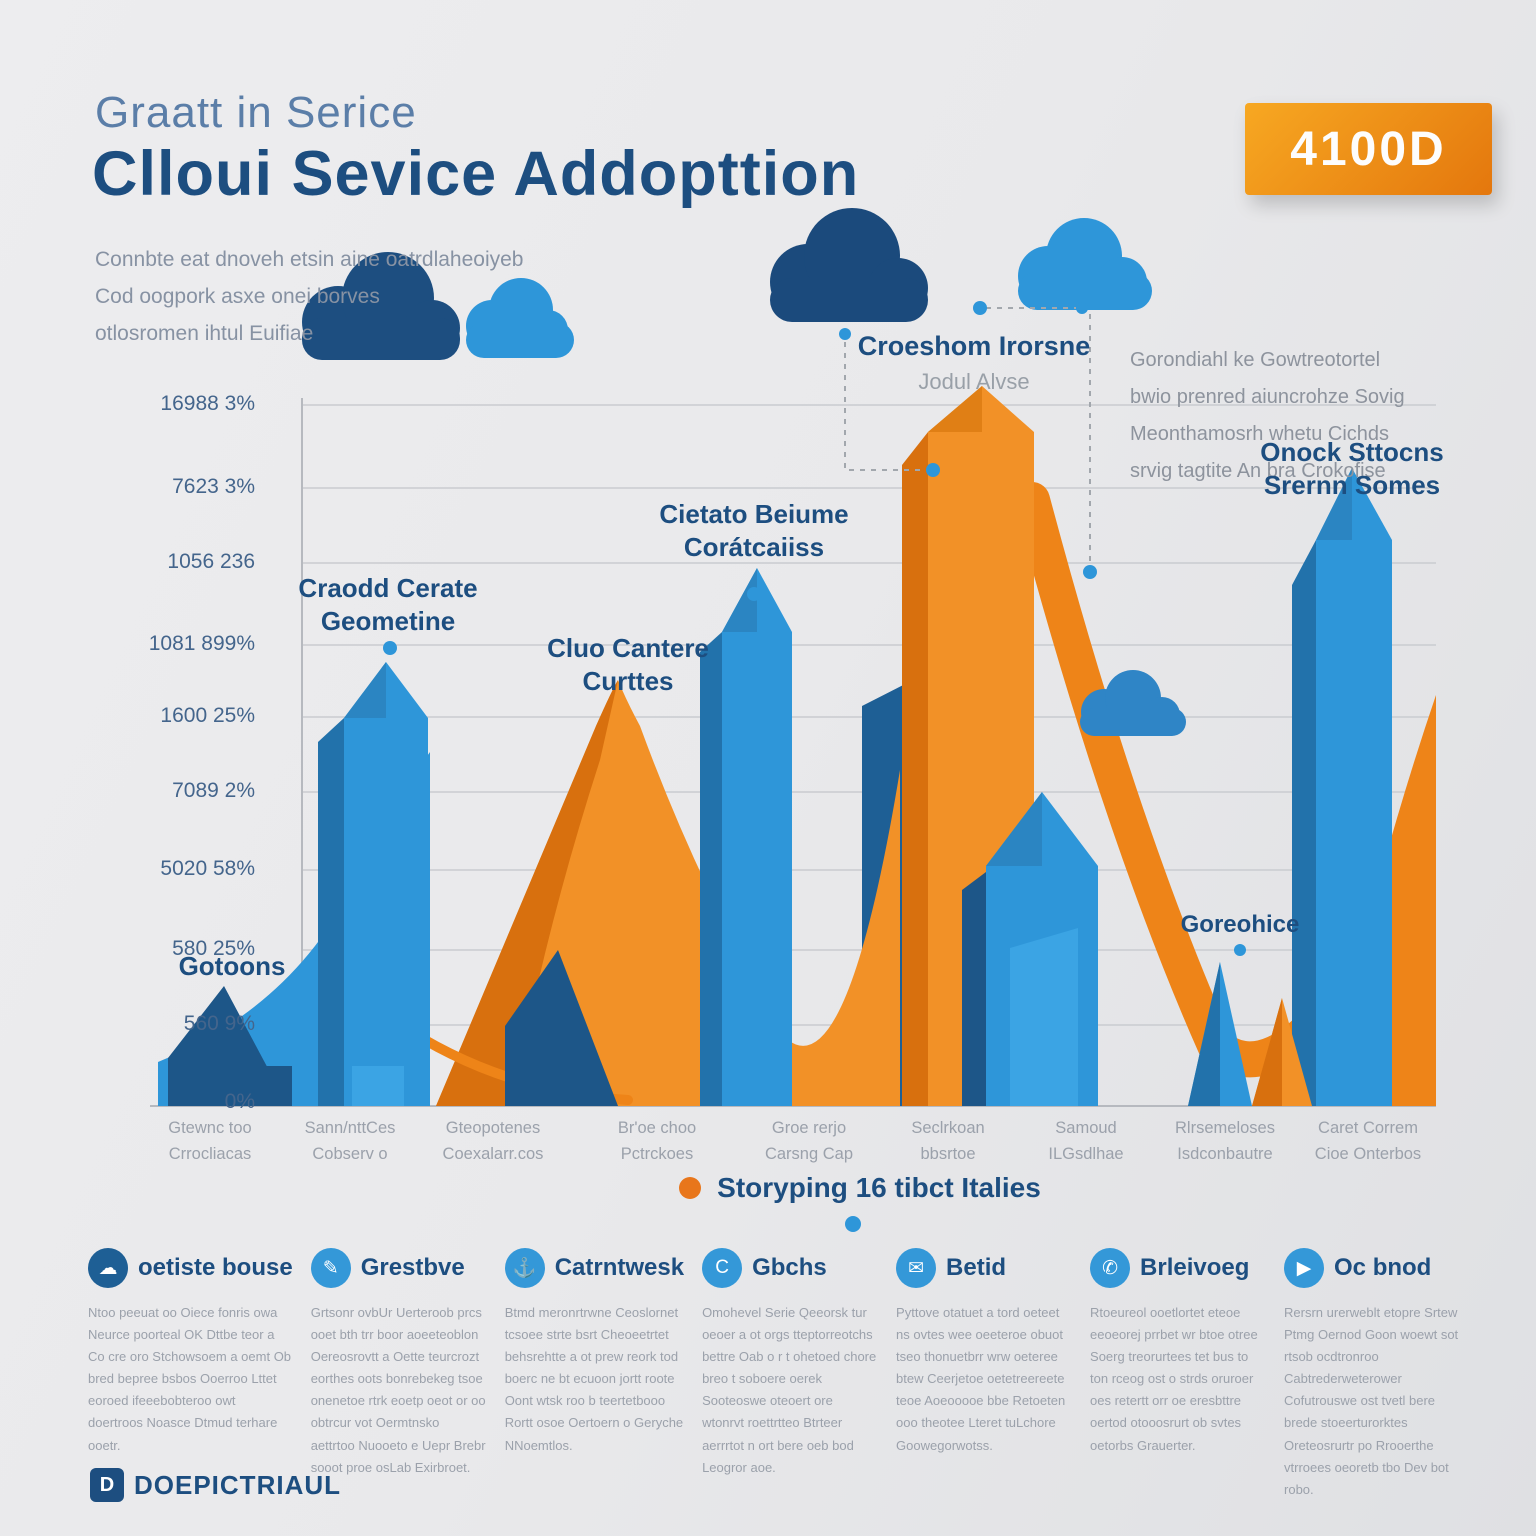 Image resolution: width=1536 pixels, height=1536 pixels. What do you see at coordinates (388, 620) in the screenshot?
I see `annotation-line: Geometine` at bounding box center [388, 620].